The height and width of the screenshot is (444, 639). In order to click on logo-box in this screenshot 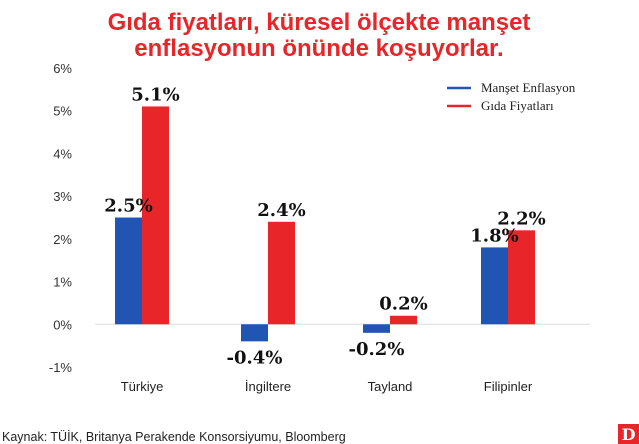, I will do `click(628, 434)`.